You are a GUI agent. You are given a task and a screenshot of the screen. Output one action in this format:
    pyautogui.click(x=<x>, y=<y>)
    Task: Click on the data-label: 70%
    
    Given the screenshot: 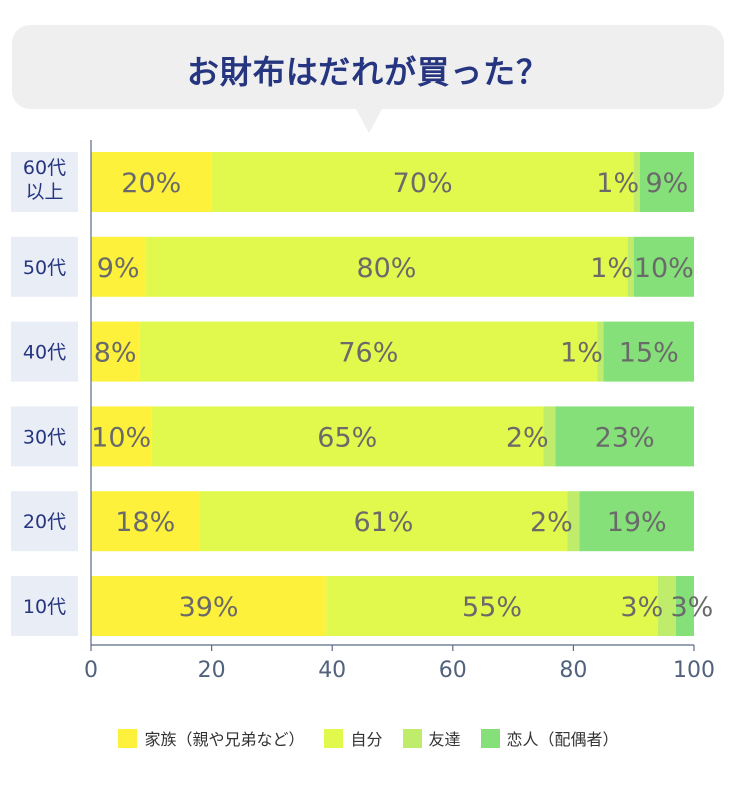 What is the action you would take?
    pyautogui.click(x=423, y=183)
    